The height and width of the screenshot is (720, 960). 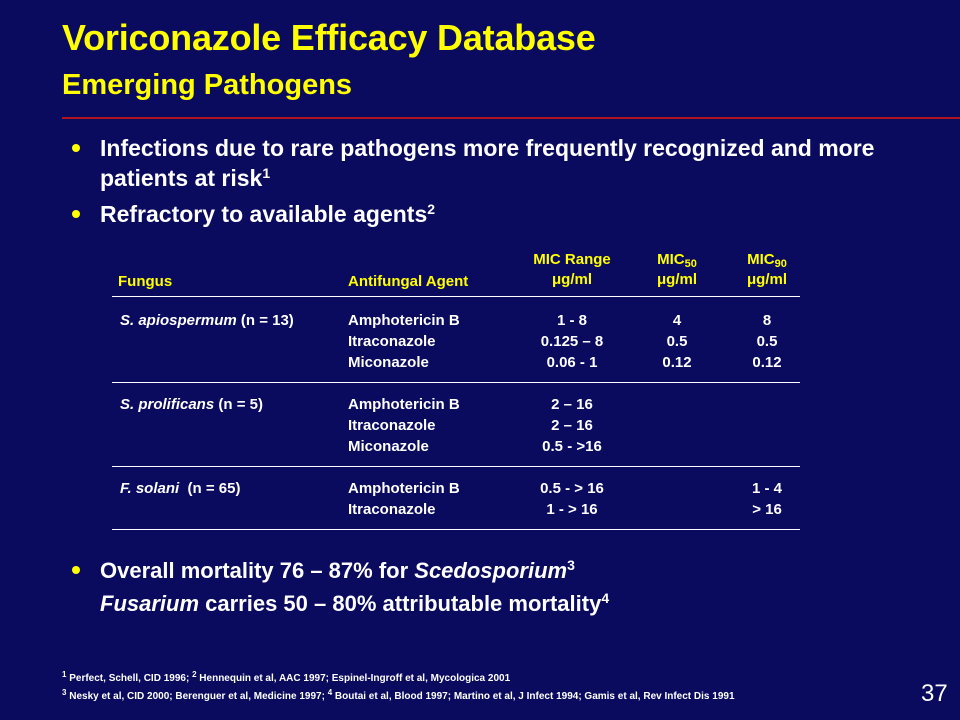 I want to click on footnote-ref: 2, so click(x=431, y=209).